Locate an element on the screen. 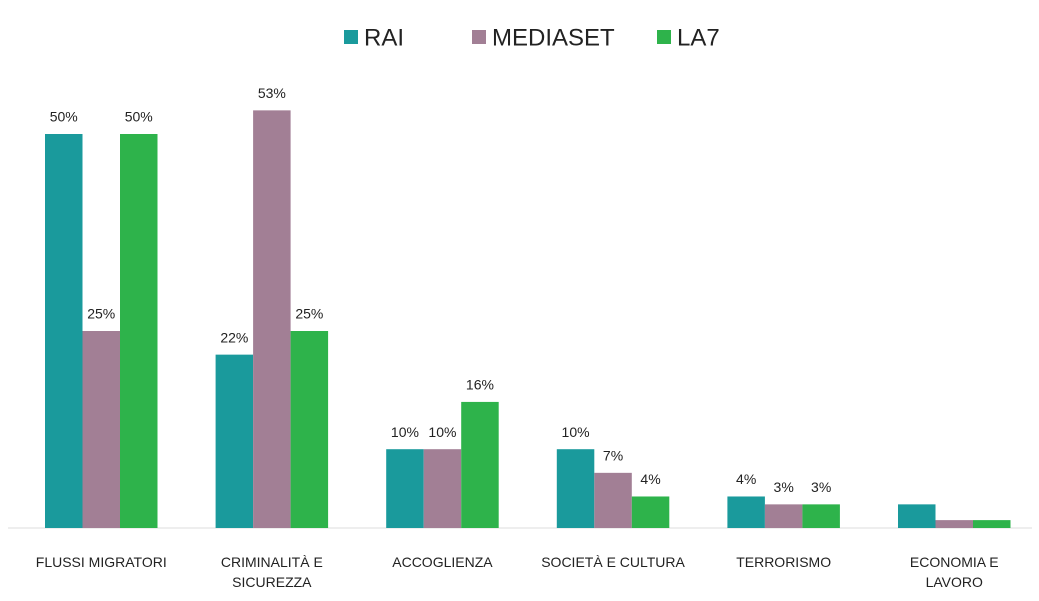 The width and height of the screenshot is (1039, 601). value-label: 16% is located at coordinates (480, 385).